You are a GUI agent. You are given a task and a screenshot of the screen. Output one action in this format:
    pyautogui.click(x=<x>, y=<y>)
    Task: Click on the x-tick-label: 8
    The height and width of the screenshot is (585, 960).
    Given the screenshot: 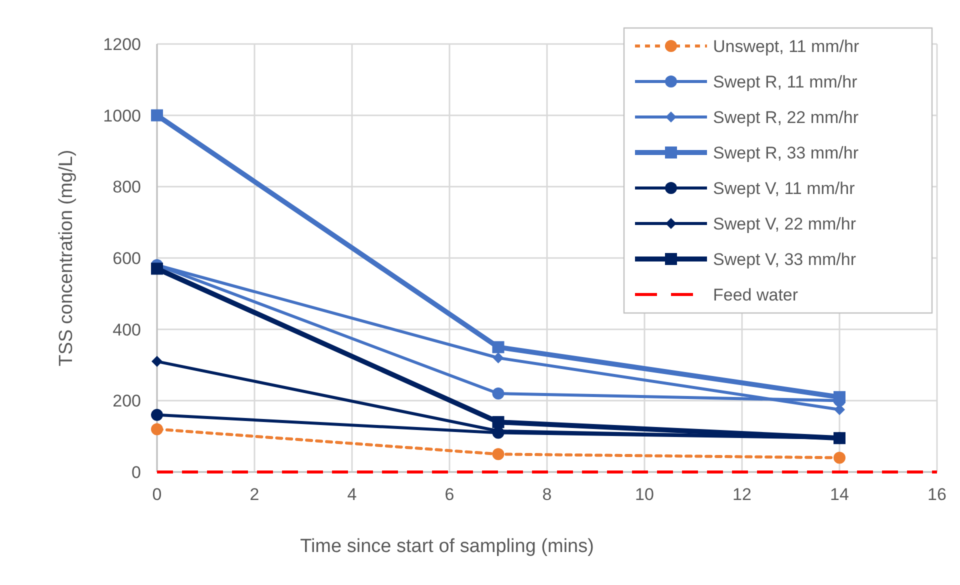 What is the action you would take?
    pyautogui.click(x=547, y=494)
    